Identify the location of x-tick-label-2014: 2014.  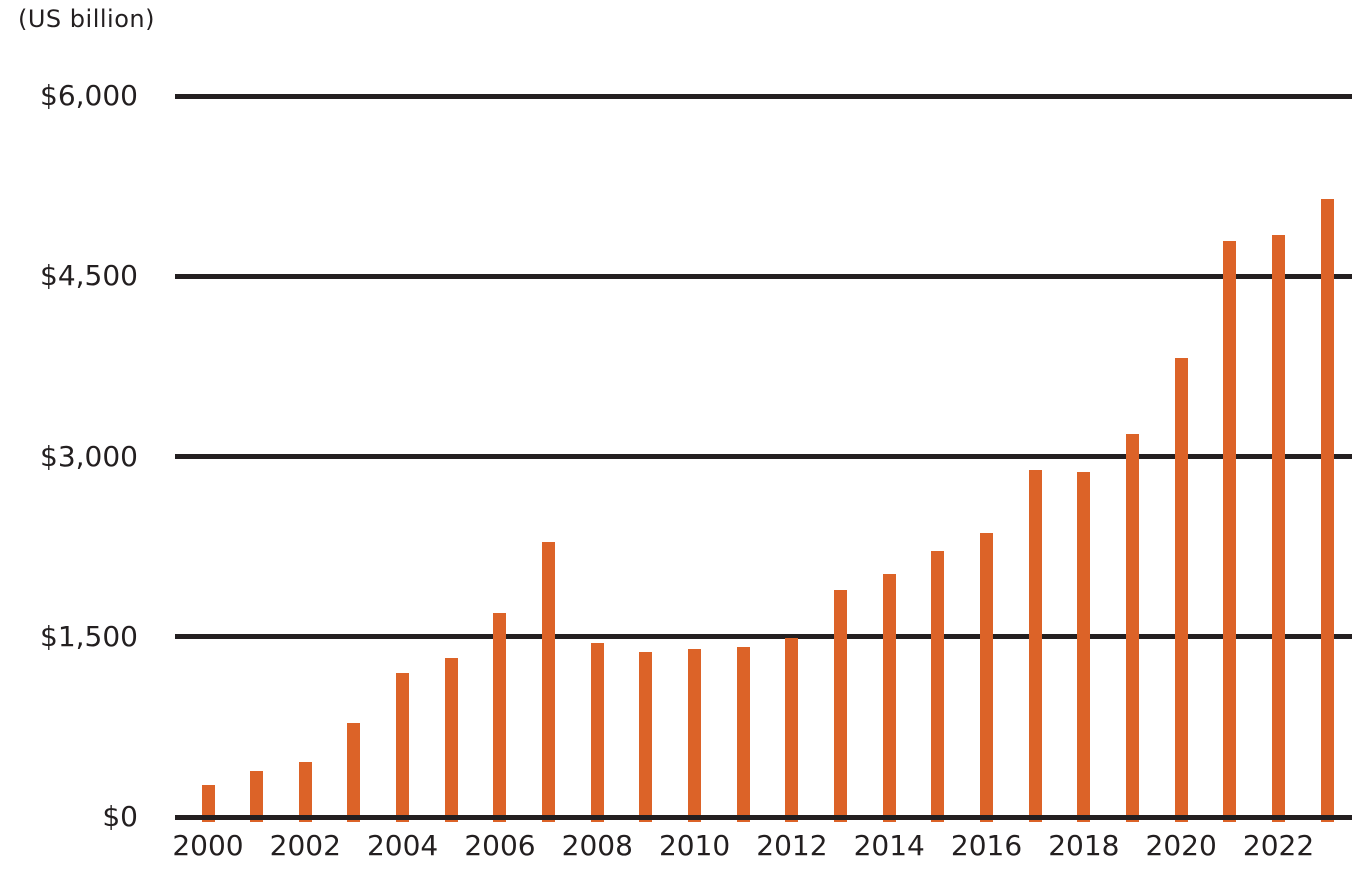
(889, 845).